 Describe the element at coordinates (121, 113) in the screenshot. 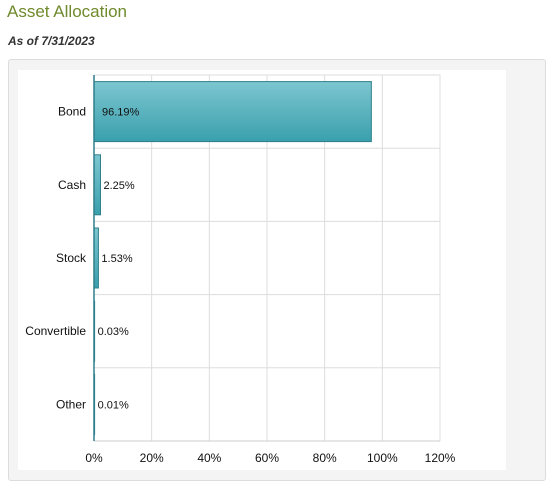

I see `data-label: 96.19%` at that location.